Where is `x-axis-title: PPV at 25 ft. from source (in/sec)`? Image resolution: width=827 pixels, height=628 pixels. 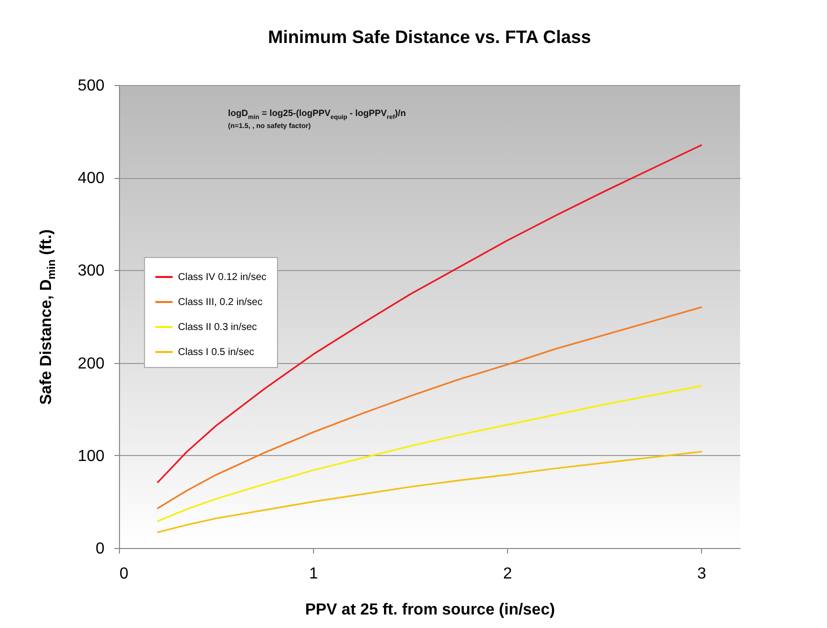
x-axis-title: PPV at 25 ft. from source (in/sec) is located at coordinates (430, 610).